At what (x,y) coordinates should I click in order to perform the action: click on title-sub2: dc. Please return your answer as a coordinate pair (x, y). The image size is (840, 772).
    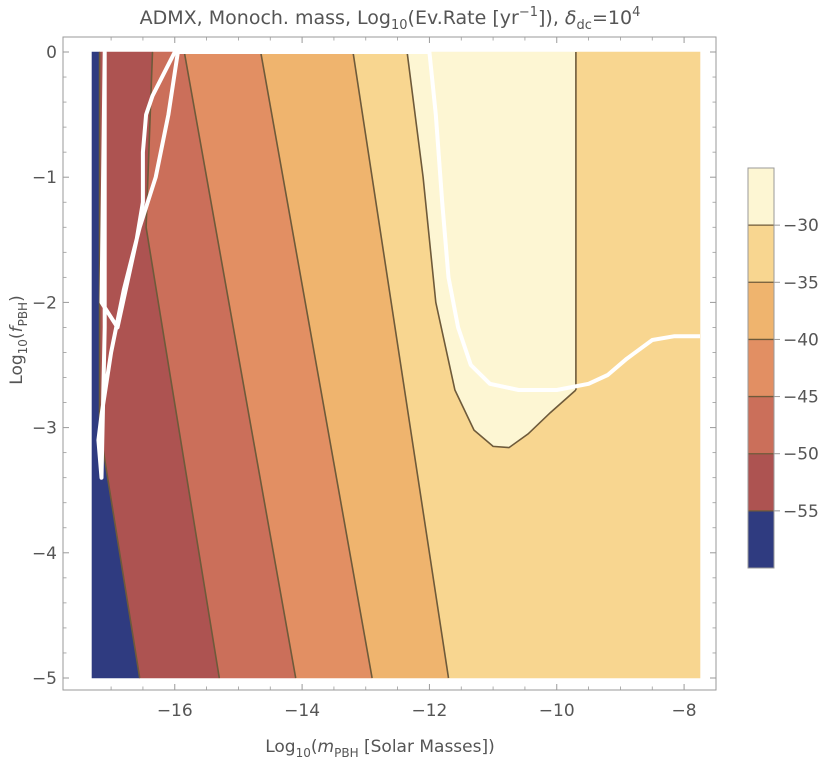
    Looking at the image, I should click on (584, 25).